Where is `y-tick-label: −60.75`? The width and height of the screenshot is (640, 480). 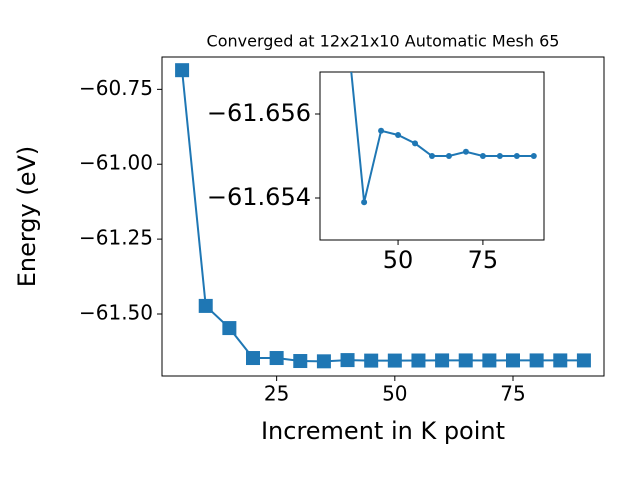 y-tick-label: −60.75 is located at coordinates (116, 88).